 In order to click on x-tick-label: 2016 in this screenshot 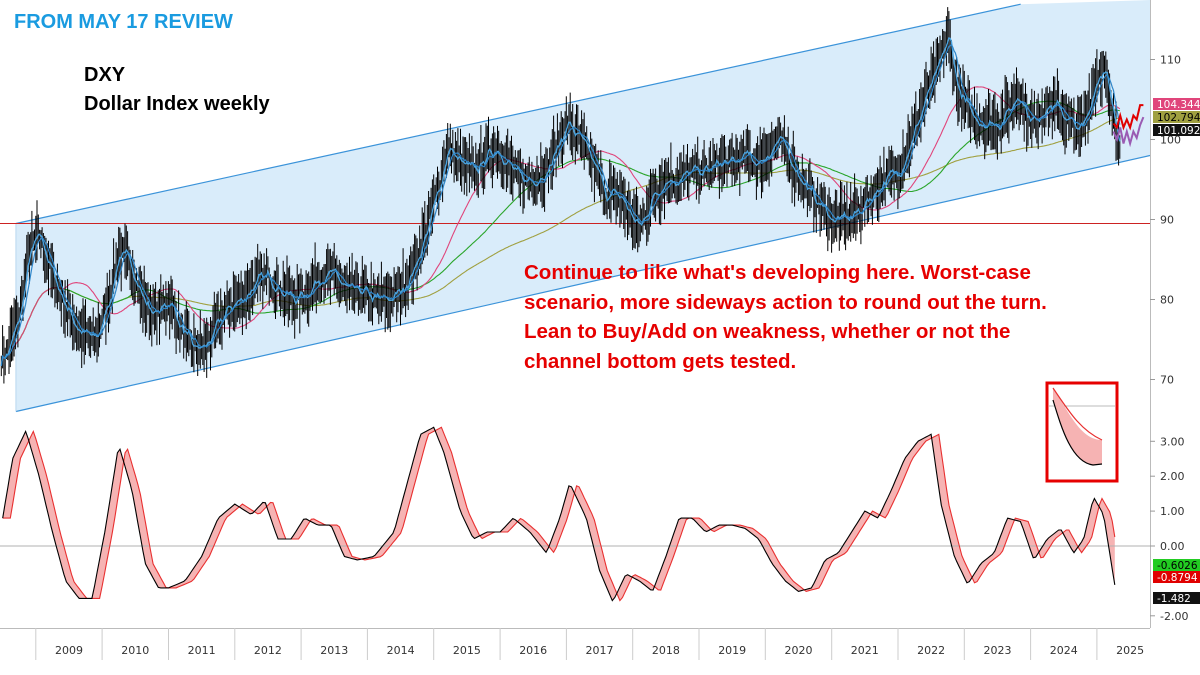, I will do `click(533, 650)`.